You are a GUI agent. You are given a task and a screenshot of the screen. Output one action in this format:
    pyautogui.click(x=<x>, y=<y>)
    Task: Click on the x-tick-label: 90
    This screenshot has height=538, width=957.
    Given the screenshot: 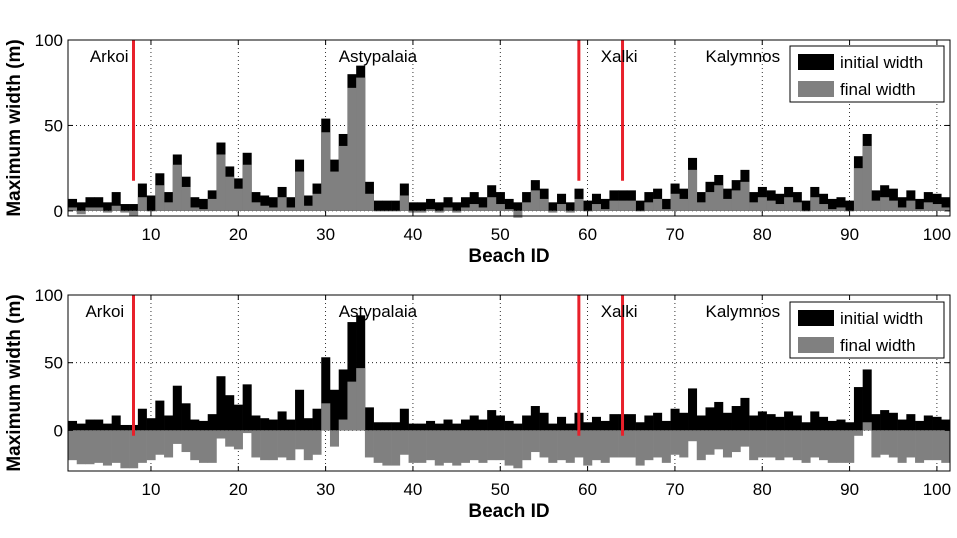 What is the action you would take?
    pyautogui.click(x=849, y=489)
    